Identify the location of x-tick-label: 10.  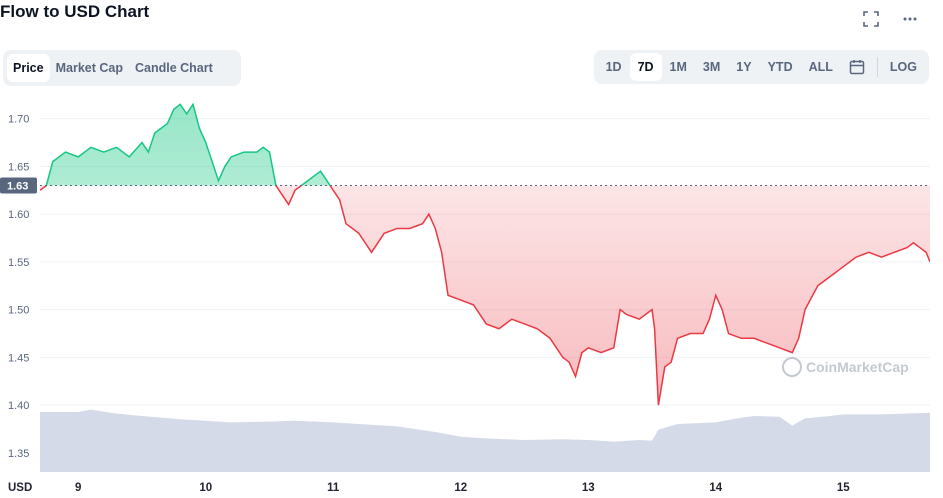
(205, 488).